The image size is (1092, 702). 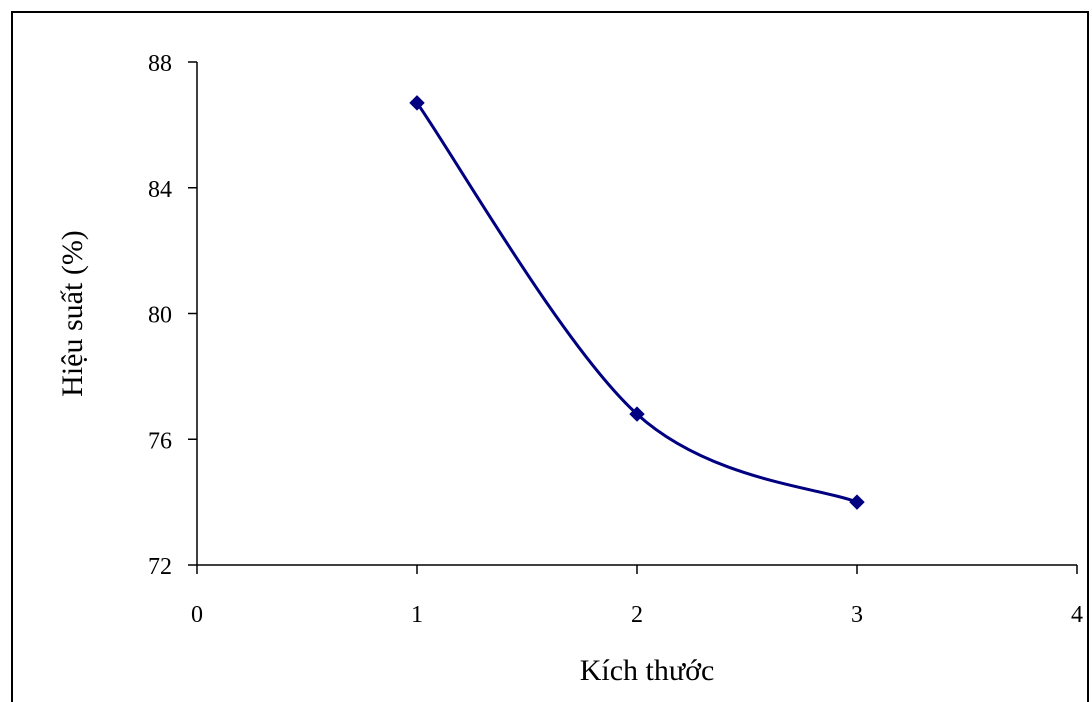 What do you see at coordinates (1077, 615) in the screenshot?
I see `x-tick-label: 4` at bounding box center [1077, 615].